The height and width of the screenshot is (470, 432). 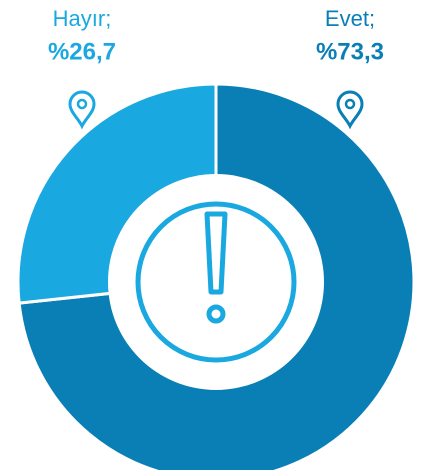 I want to click on category-label: Evet;, so click(x=350, y=18).